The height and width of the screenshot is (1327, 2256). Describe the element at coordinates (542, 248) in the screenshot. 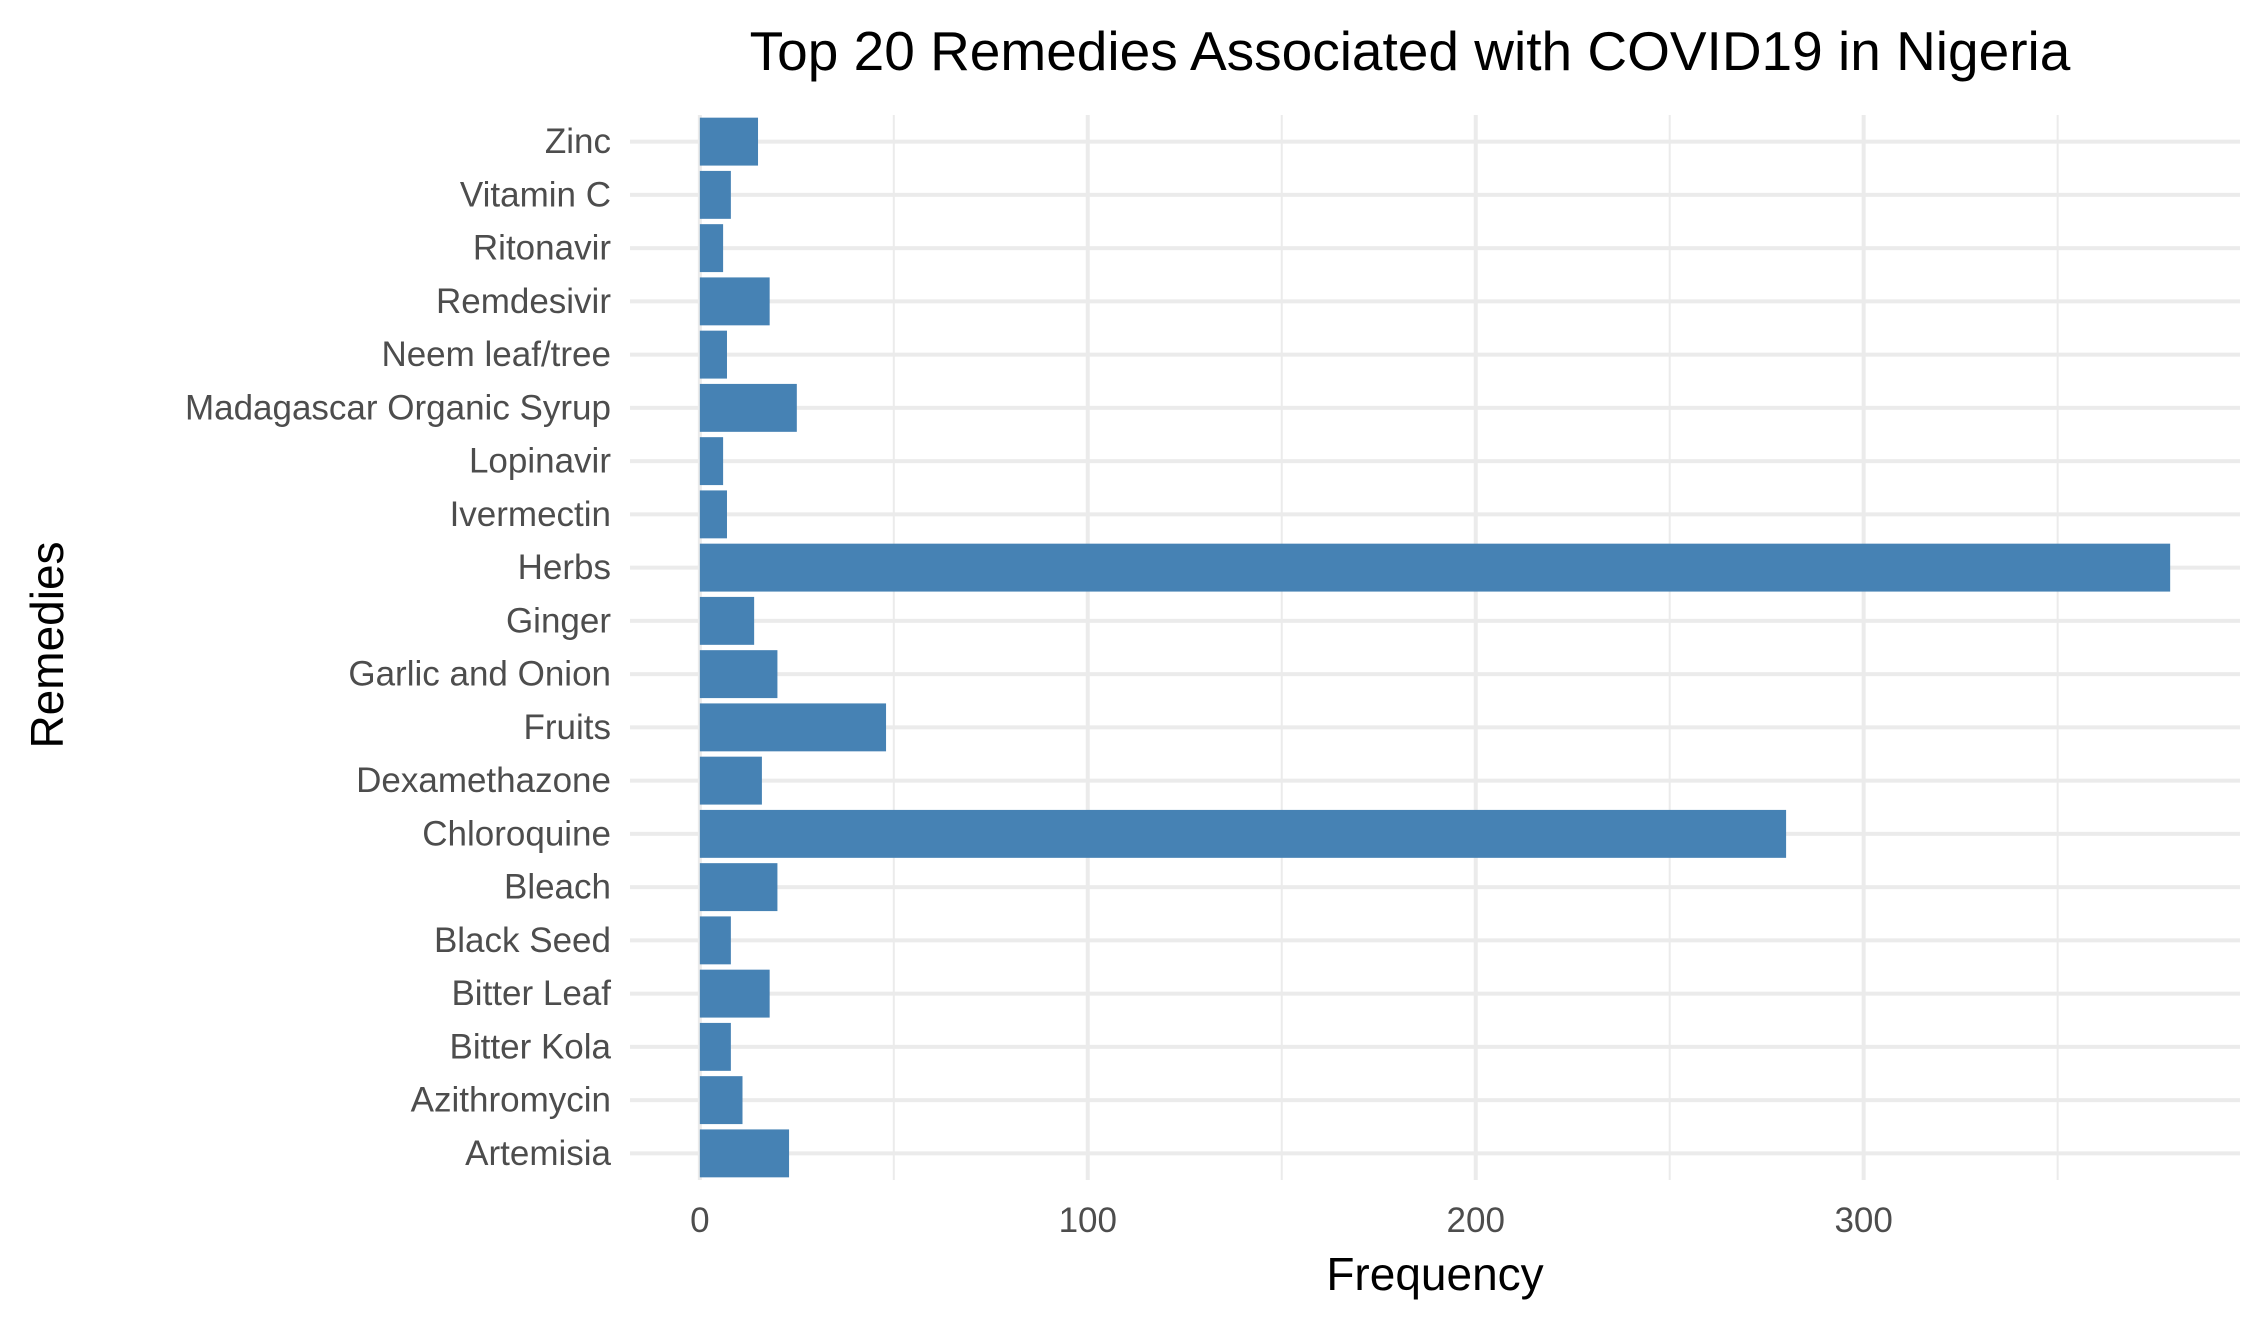

I see `y-tick-label: Ritonavir` at that location.